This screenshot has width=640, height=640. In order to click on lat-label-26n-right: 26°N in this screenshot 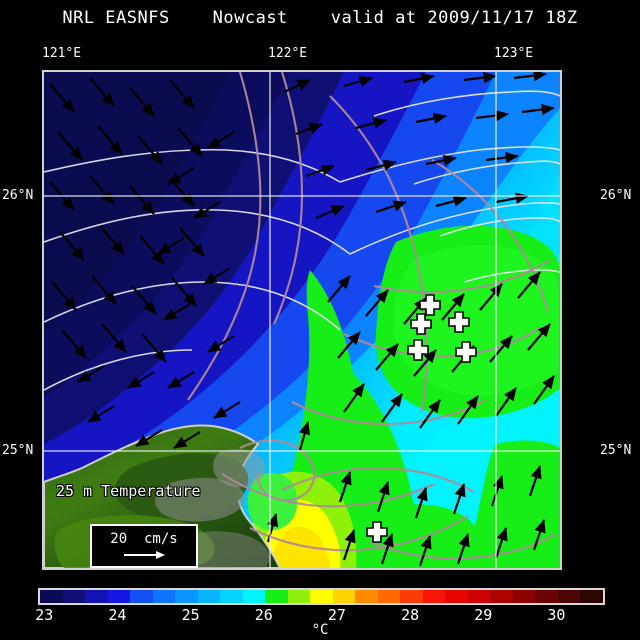, I will do `click(616, 195)`.